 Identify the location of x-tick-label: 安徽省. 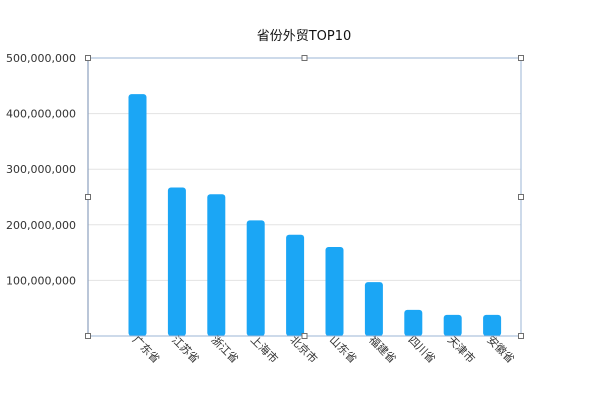
(500, 349).